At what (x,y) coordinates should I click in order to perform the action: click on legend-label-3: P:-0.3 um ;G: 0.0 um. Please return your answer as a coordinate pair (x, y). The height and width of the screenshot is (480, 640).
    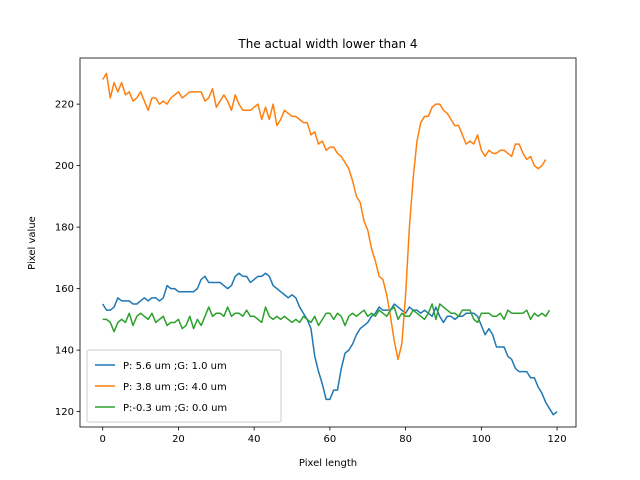
    Looking at the image, I should click on (175, 408).